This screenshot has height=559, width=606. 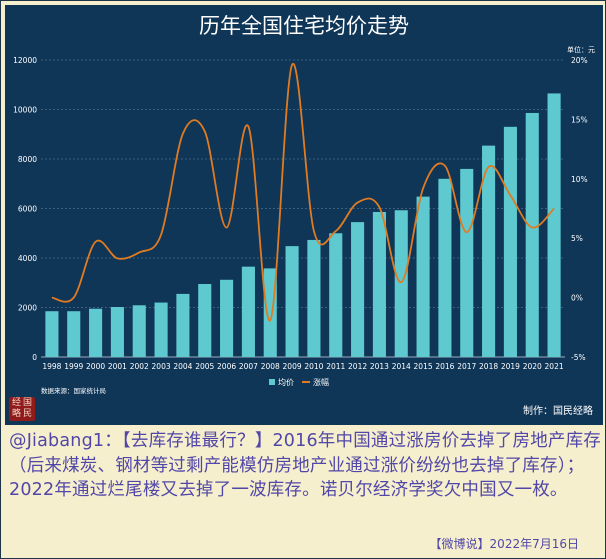 I want to click on x-tick-label: 2006, so click(x=226, y=366).